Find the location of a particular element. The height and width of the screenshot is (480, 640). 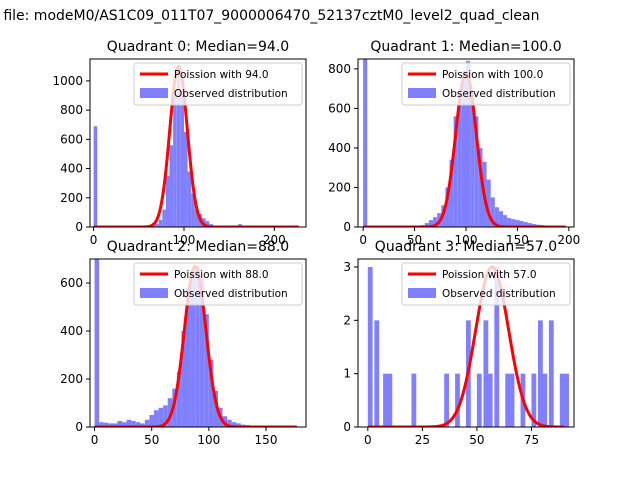

legend-label-fit: Poission with 94.0 is located at coordinates (221, 75).